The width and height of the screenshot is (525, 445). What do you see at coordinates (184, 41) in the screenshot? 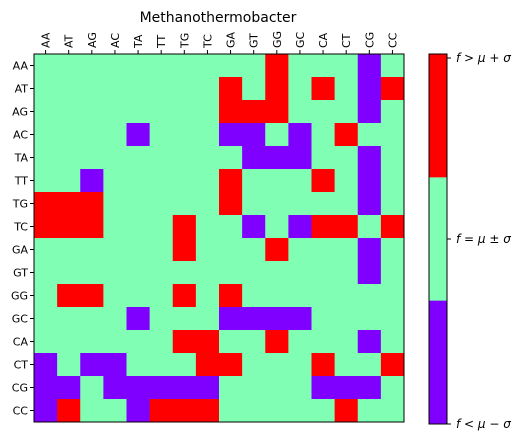
I see `x-tick-label: TG` at bounding box center [184, 41].